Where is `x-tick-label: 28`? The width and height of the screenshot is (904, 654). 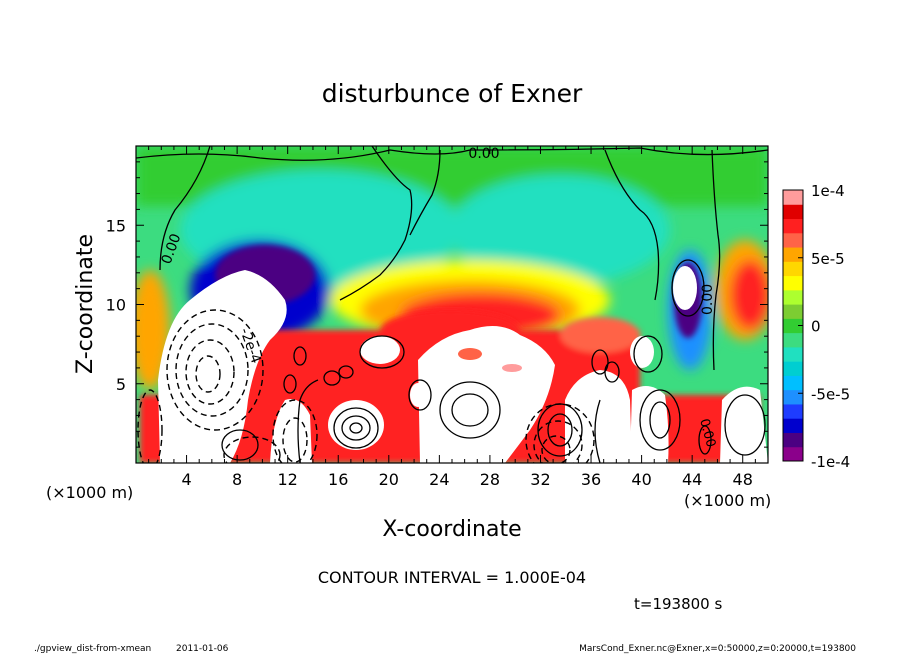 x-tick-label: 28 is located at coordinates (490, 479).